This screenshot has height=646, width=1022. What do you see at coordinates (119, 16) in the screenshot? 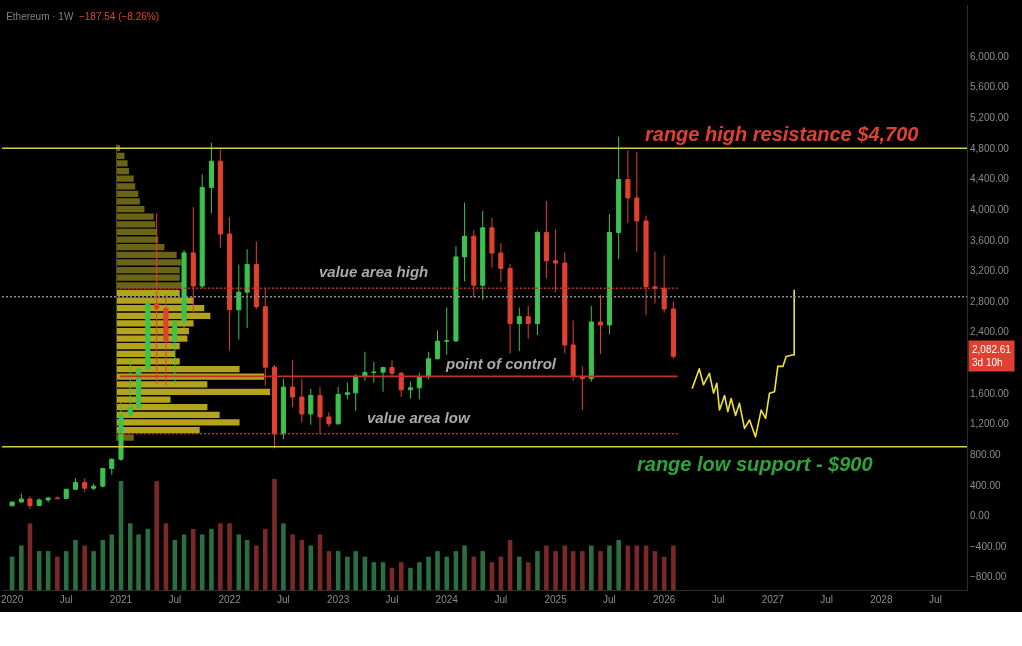
I see `text: −187.54 (−8.26%)` at bounding box center [119, 16].